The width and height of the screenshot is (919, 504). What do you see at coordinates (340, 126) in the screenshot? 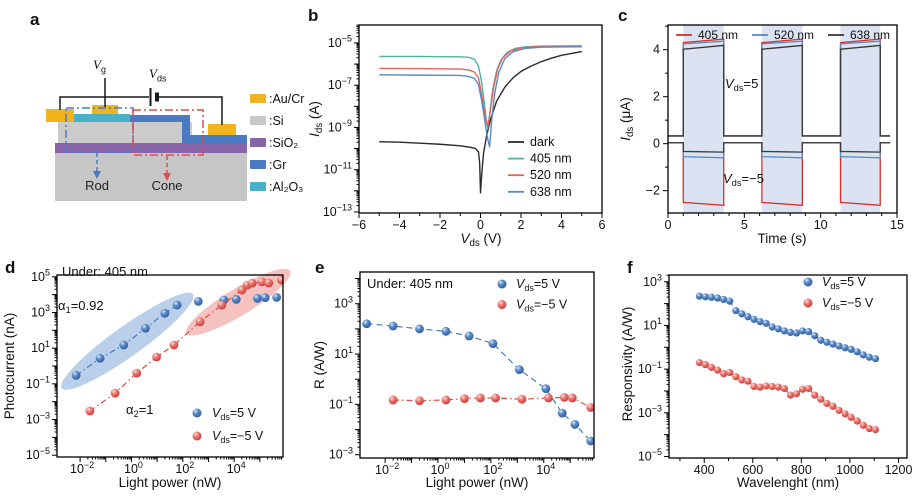
I see `svg-text: 10⁻⁹` at bounding box center [340, 126].